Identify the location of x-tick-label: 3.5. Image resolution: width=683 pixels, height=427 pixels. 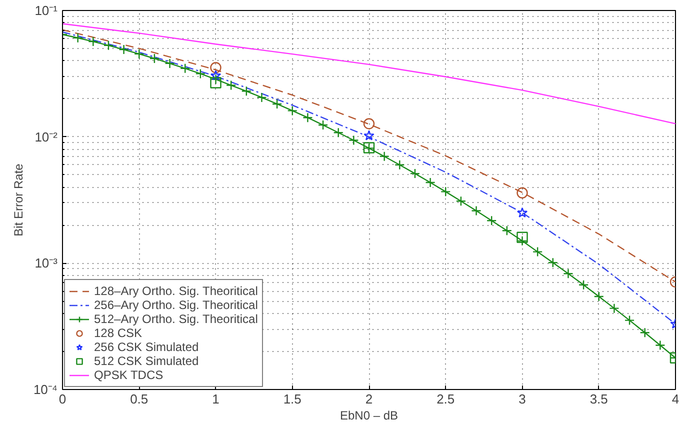
(599, 399).